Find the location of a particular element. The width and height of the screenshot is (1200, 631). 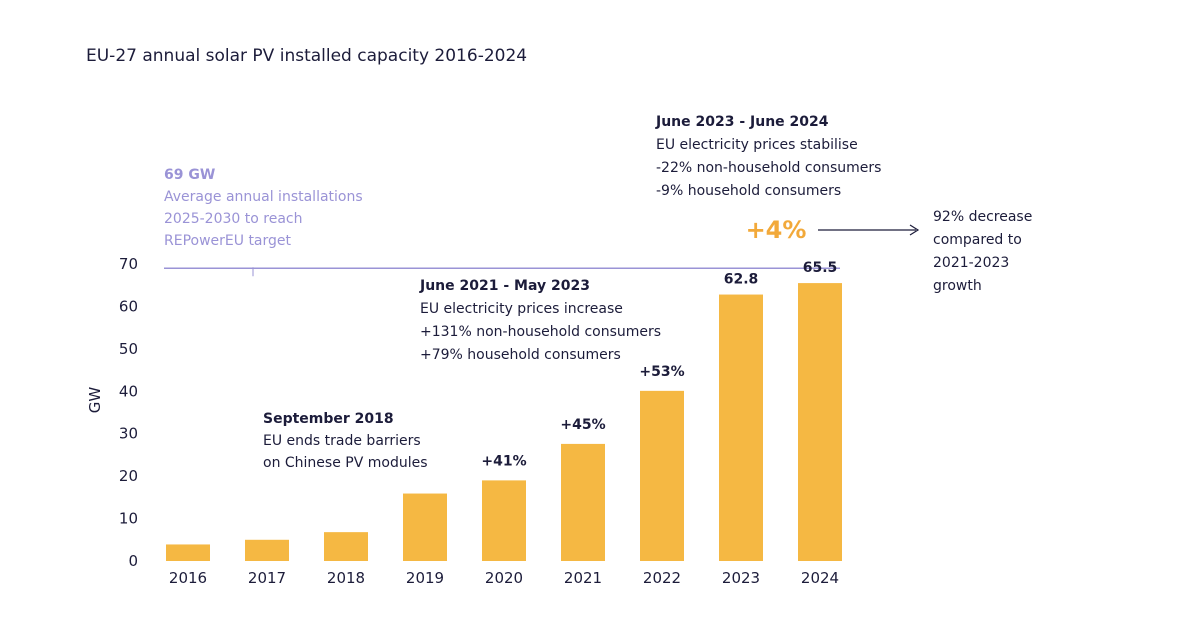

x-tick-label: 2021 is located at coordinates (583, 578).